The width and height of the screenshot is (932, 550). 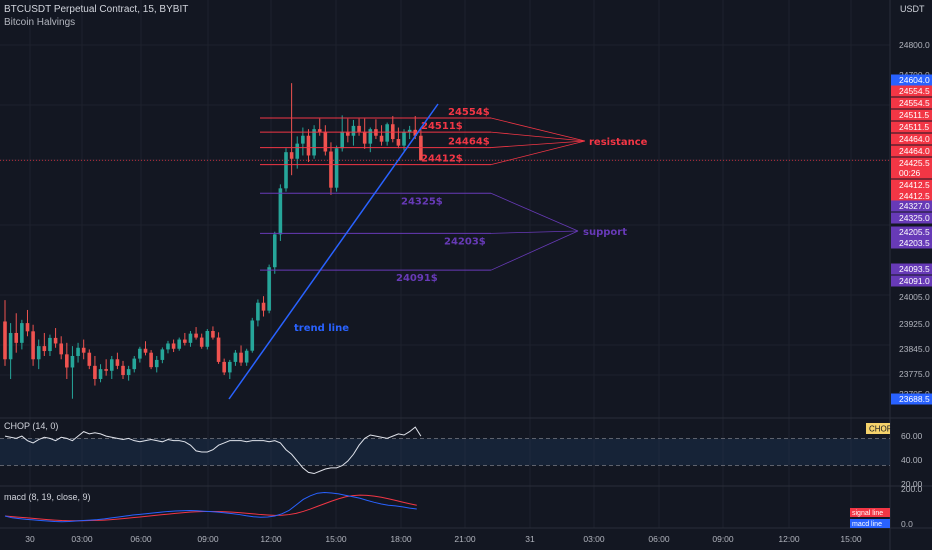 I want to click on support-level-label-1: 24203$, so click(x=465, y=241).